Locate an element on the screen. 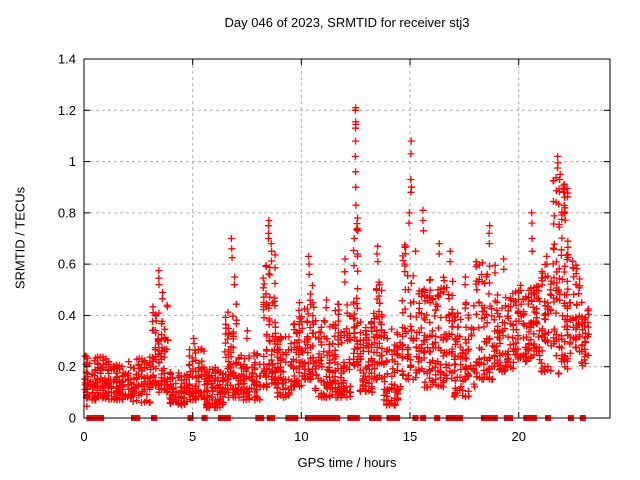 The height and width of the screenshot is (480, 640). y-tick-label: 1 is located at coordinates (72, 161).